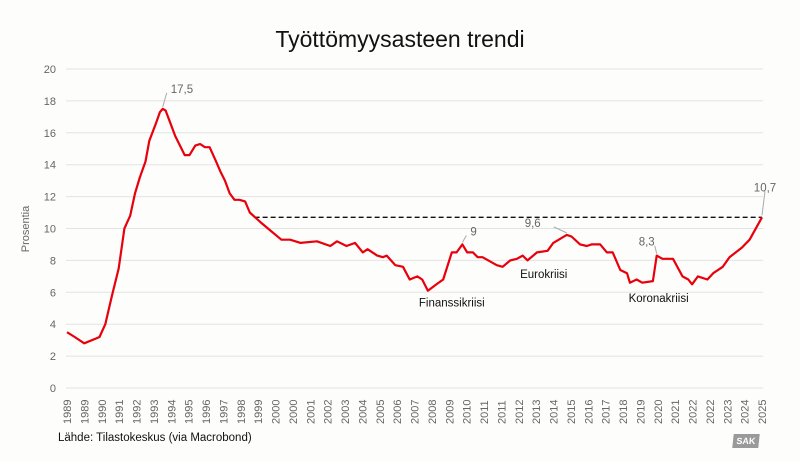 Image resolution: width=800 pixels, height=461 pixels. Describe the element at coordinates (155, 438) in the screenshot. I see `source-note: Lähde: Tilastokeskus (via Macrobond)` at that location.